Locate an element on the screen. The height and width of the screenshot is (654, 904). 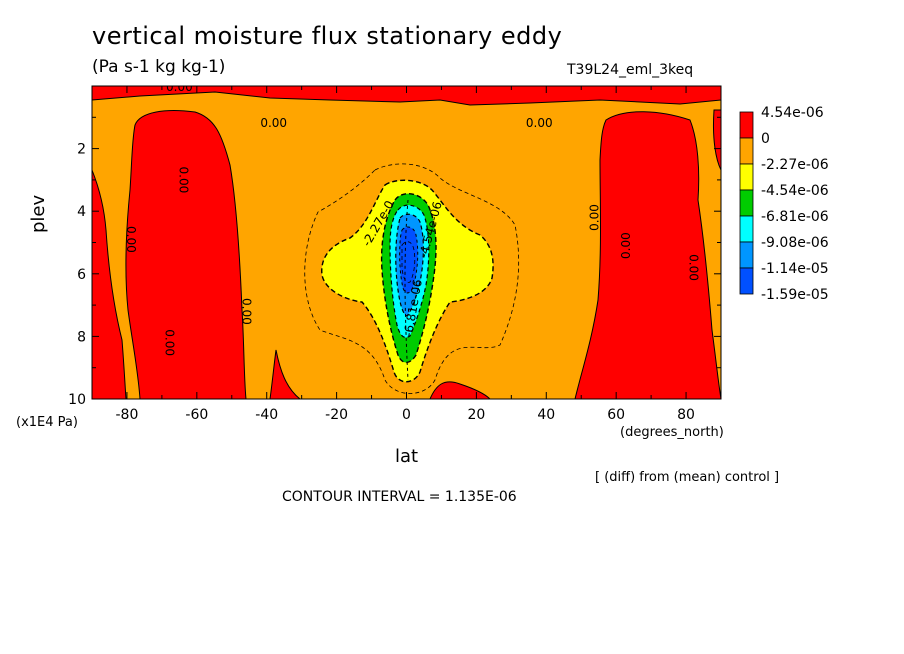
contour-interval-text: CONTOUR INTERVAL = 1.135E-06 is located at coordinates (399, 497).